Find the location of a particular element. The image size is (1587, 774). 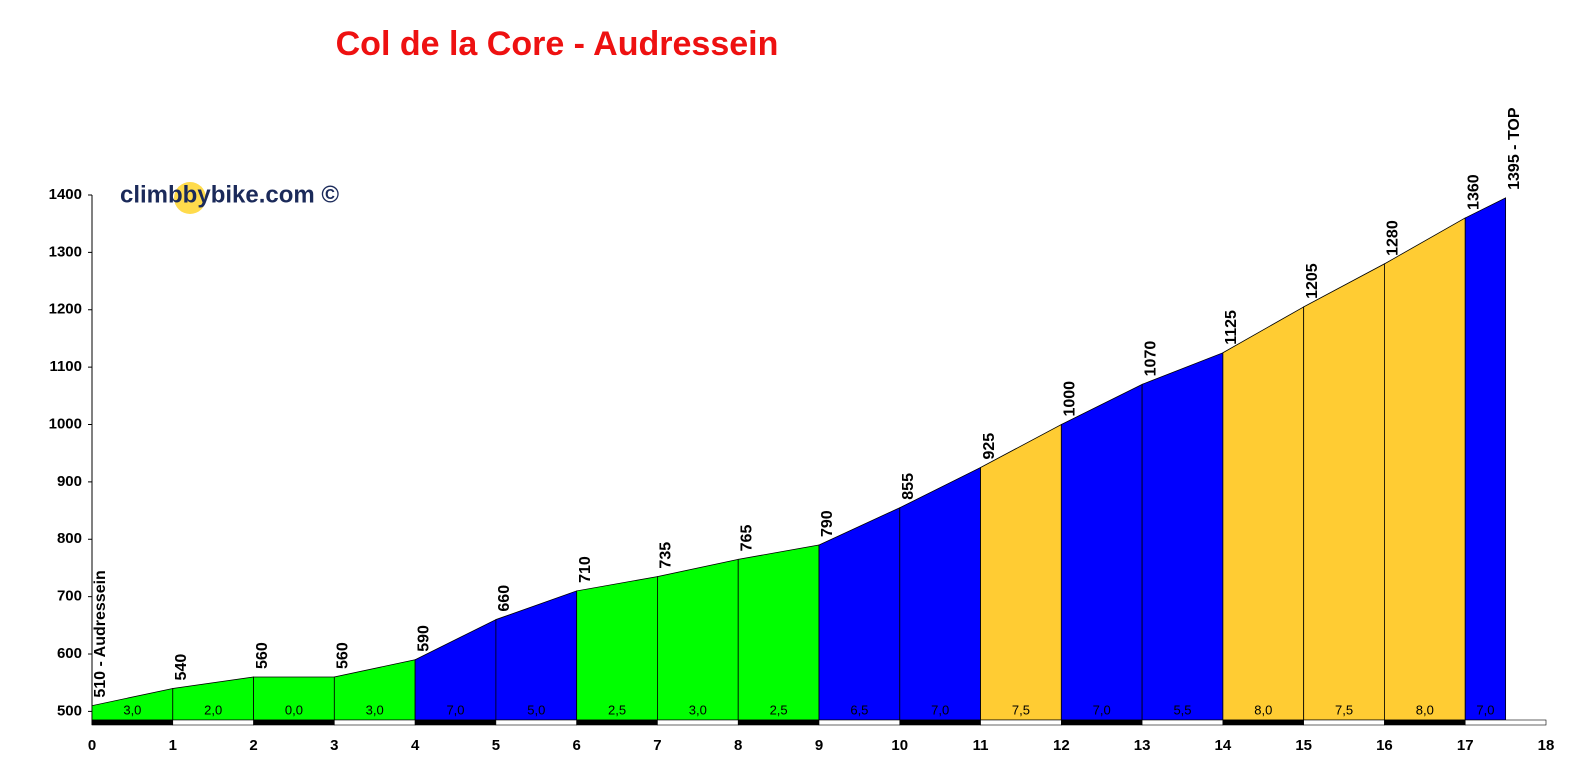

gradient-label: 5,0 is located at coordinates (536, 709).